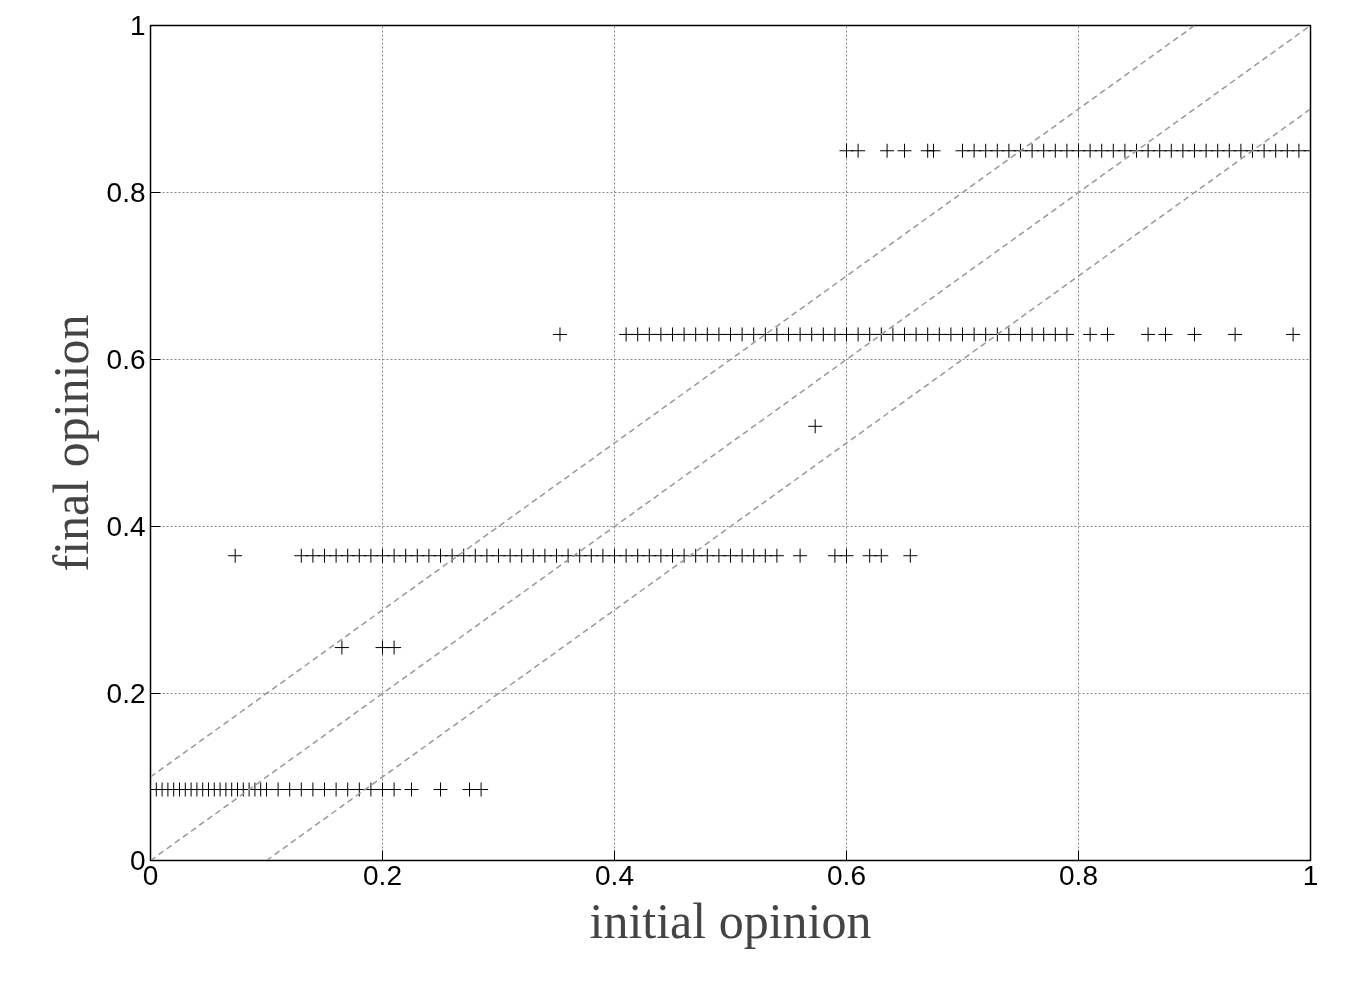 The height and width of the screenshot is (991, 1349). What do you see at coordinates (126, 693) in the screenshot?
I see `y-tick-label: 0.2` at bounding box center [126, 693].